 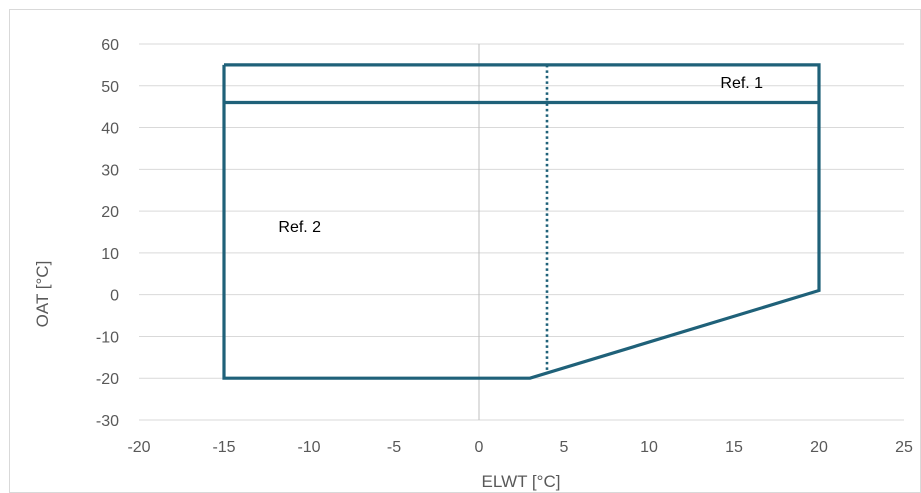 I want to click on y-axis-title: OAT [°C], so click(x=42, y=294).